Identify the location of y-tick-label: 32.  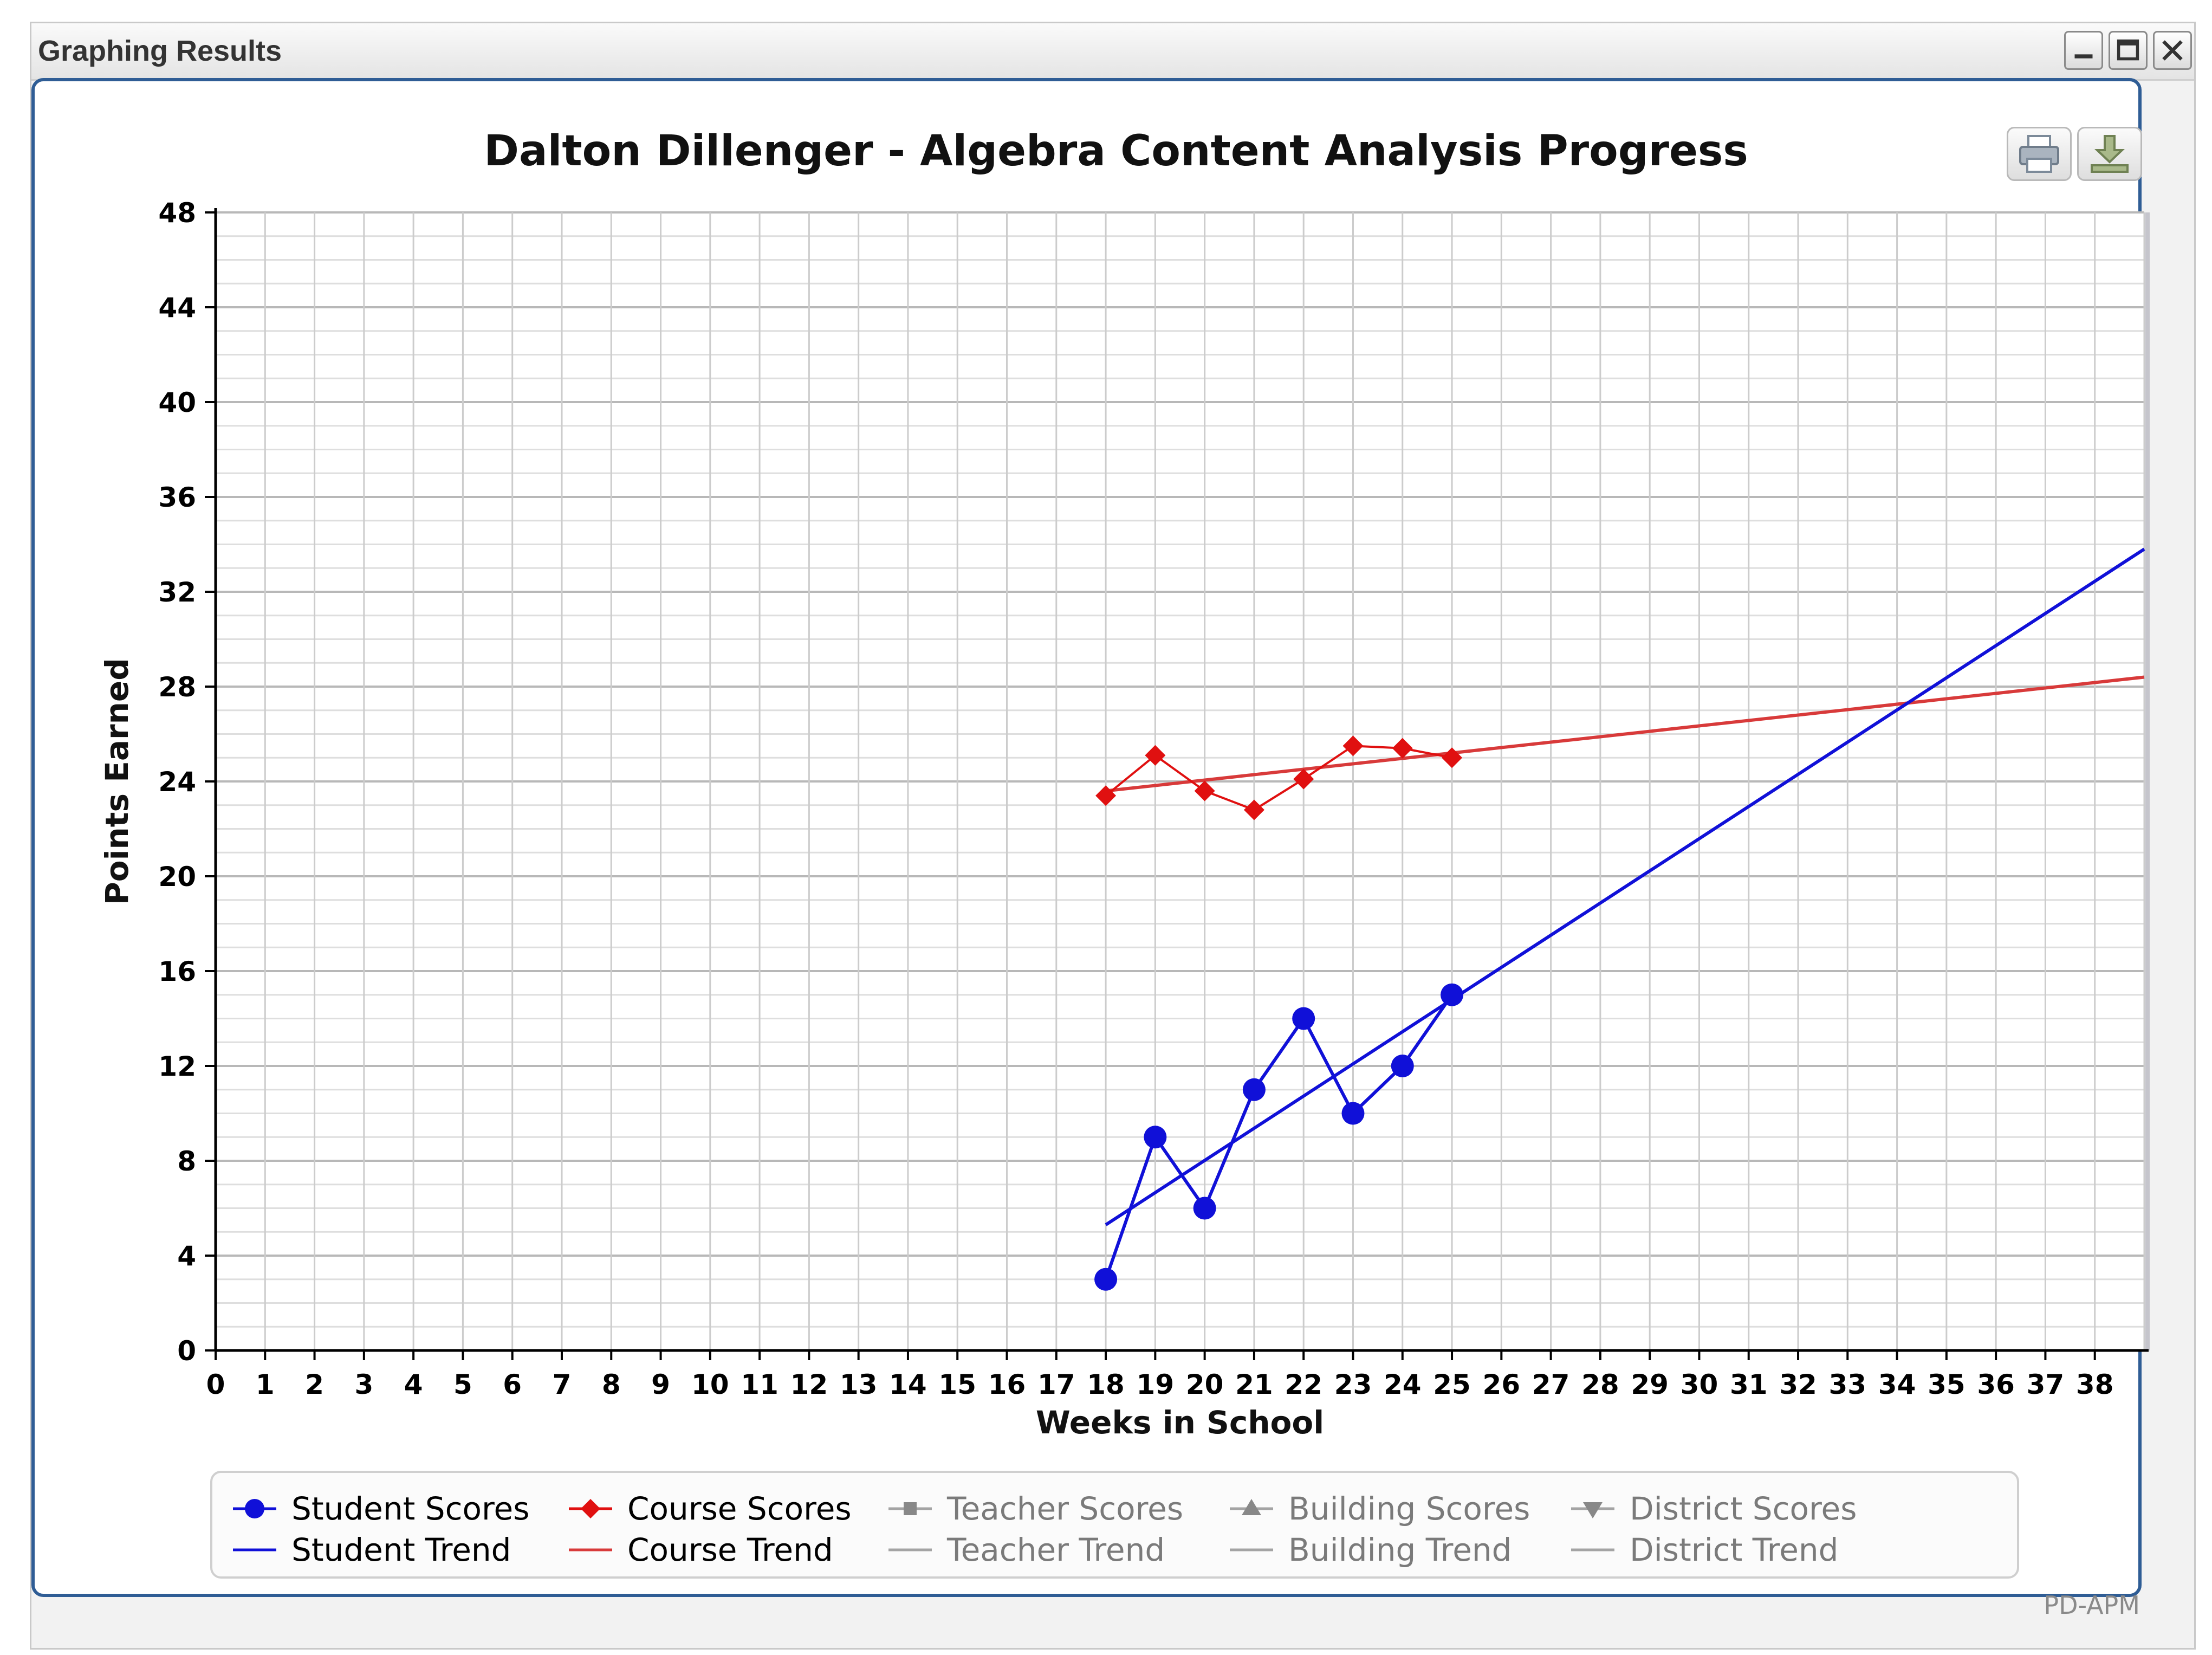
(177, 592).